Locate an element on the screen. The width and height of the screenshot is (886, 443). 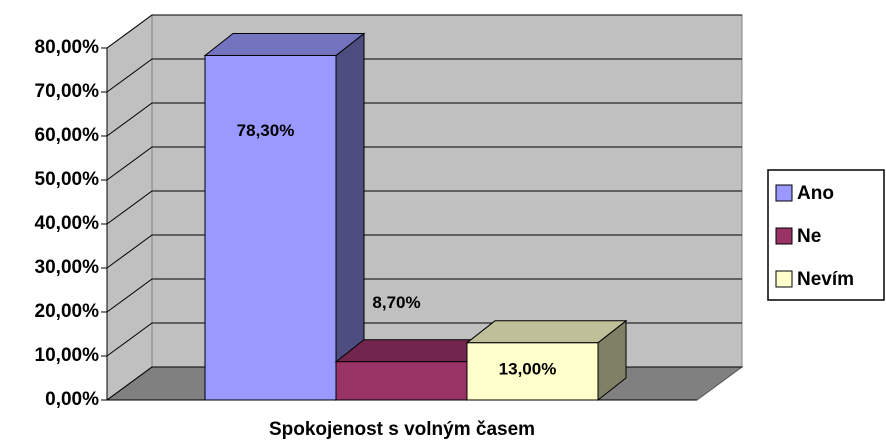
legend-label: Nevím is located at coordinates (825, 279).